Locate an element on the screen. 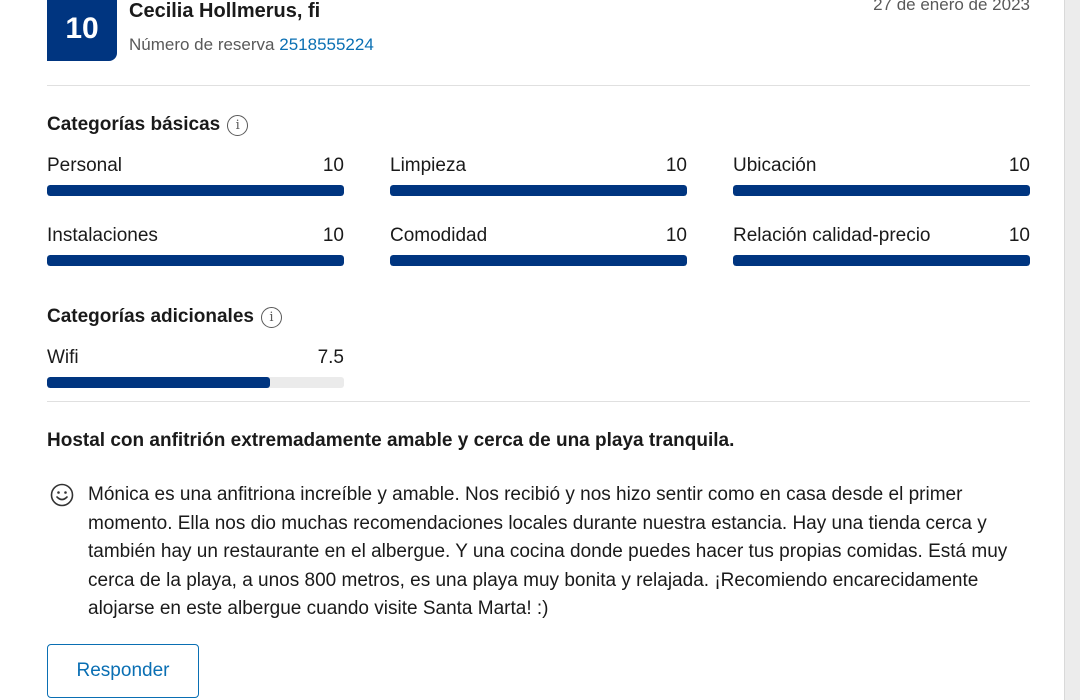  basic-categories-title: Categorías básicas i is located at coordinates (148, 125).